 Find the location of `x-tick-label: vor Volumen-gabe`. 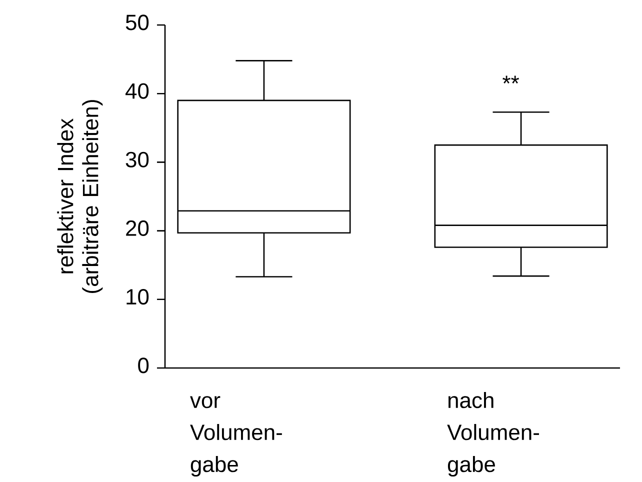

x-tick-label: vor Volumen-gabe is located at coordinates (236, 436).